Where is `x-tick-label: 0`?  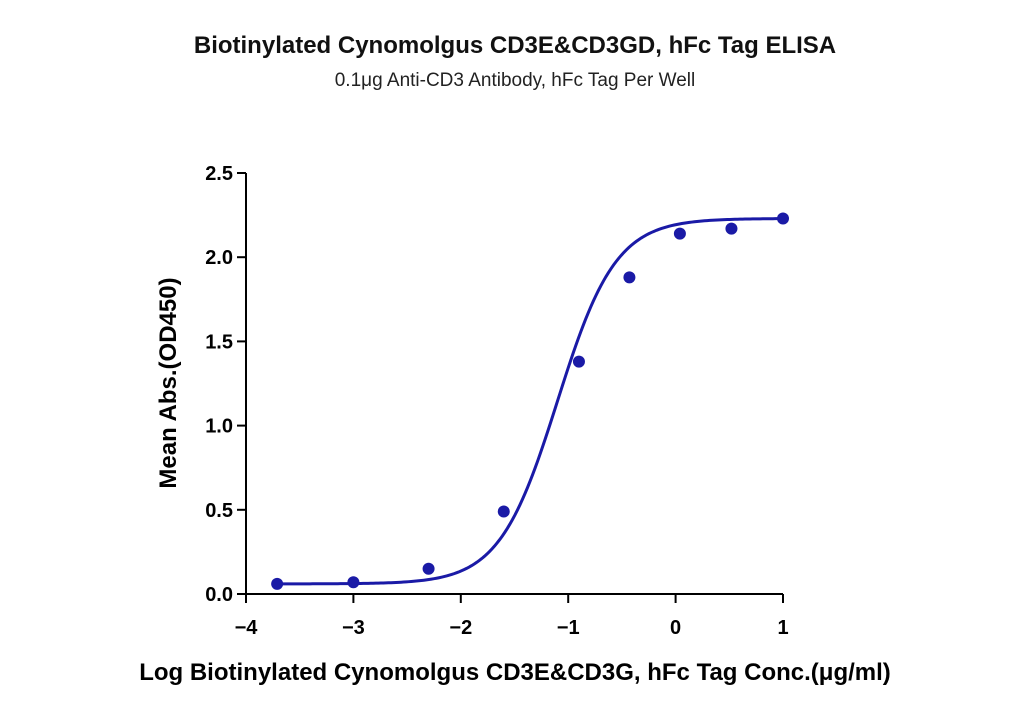 x-tick-label: 0 is located at coordinates (675, 628).